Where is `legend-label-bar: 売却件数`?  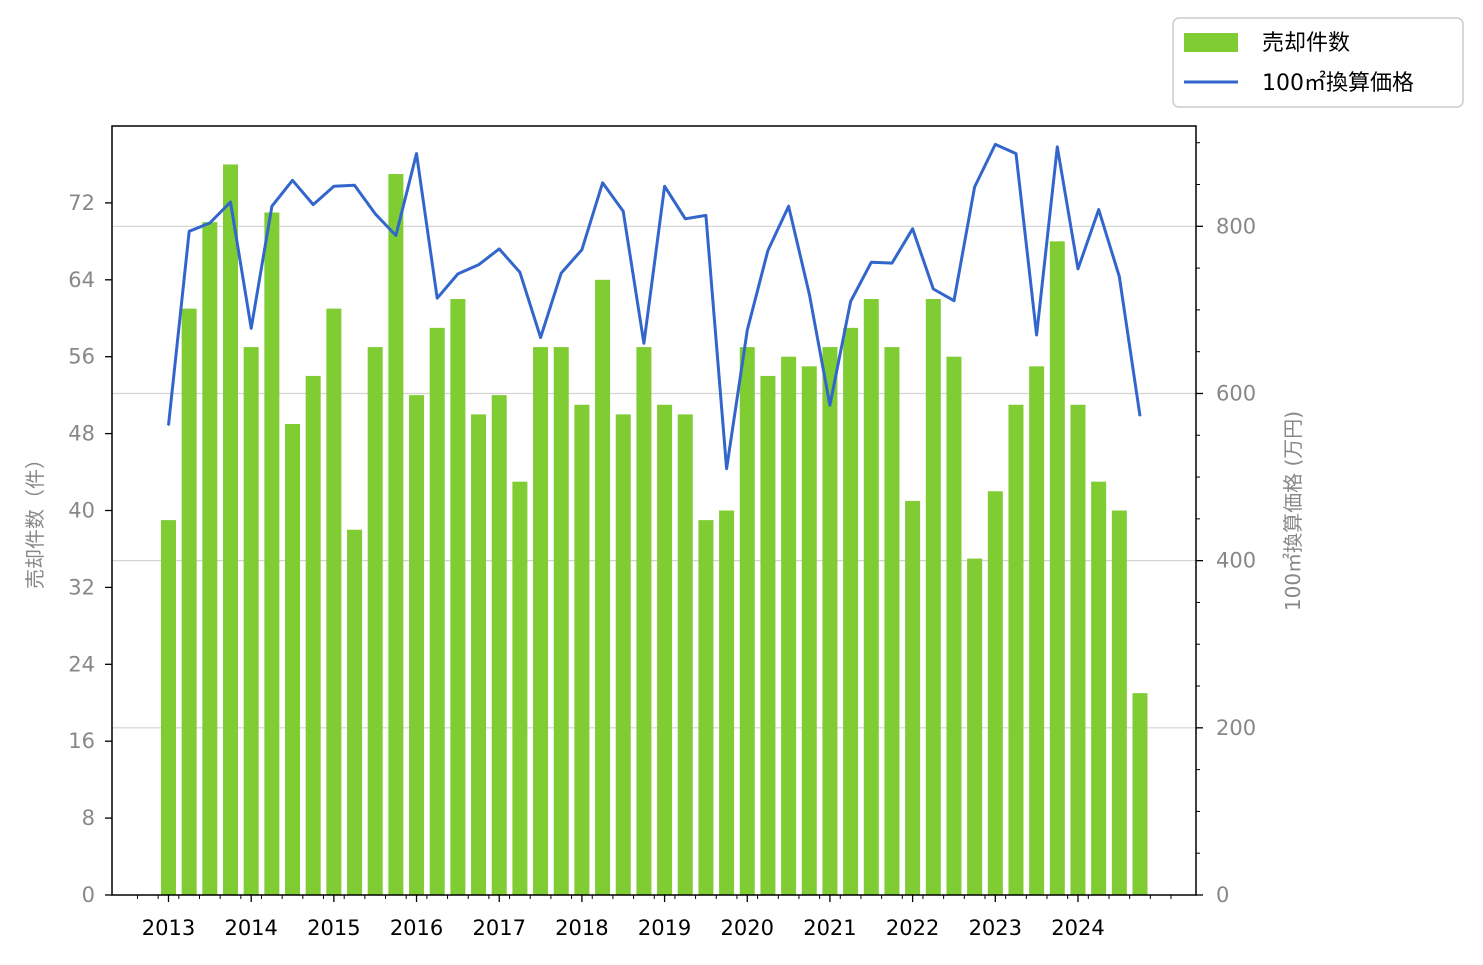 legend-label-bar: 売却件数 is located at coordinates (1306, 43).